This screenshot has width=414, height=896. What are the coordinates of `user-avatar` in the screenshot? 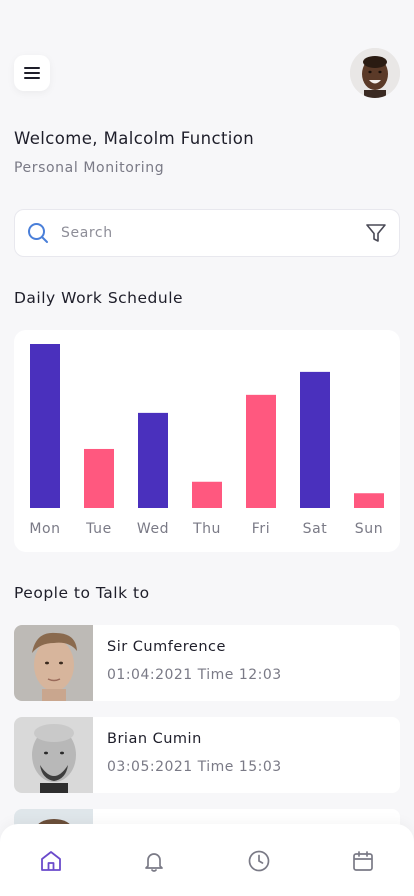 It's located at (375, 73).